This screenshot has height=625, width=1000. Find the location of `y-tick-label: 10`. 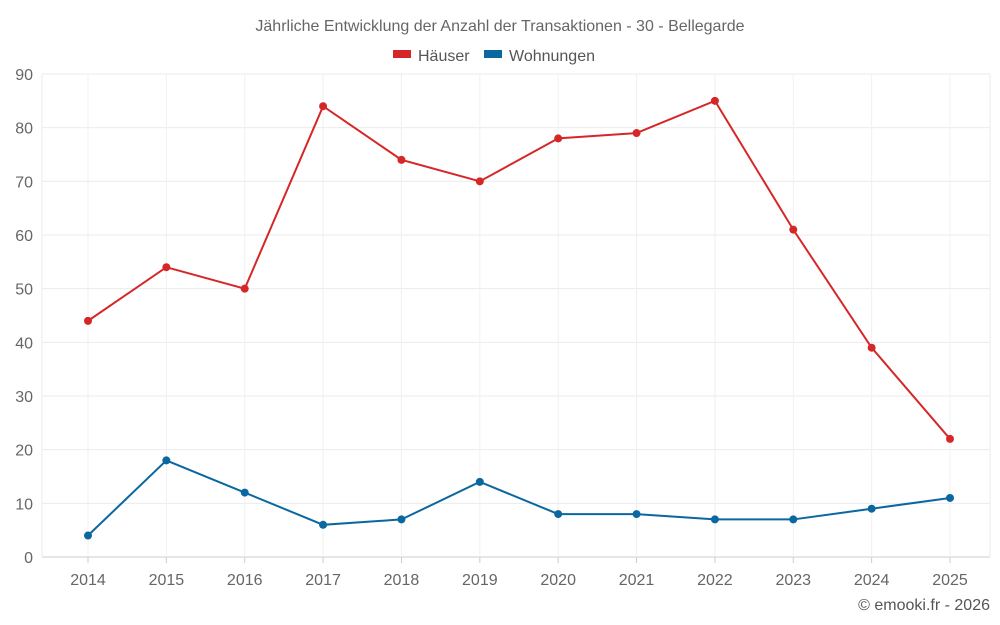

y-tick-label: 10 is located at coordinates (24, 504).